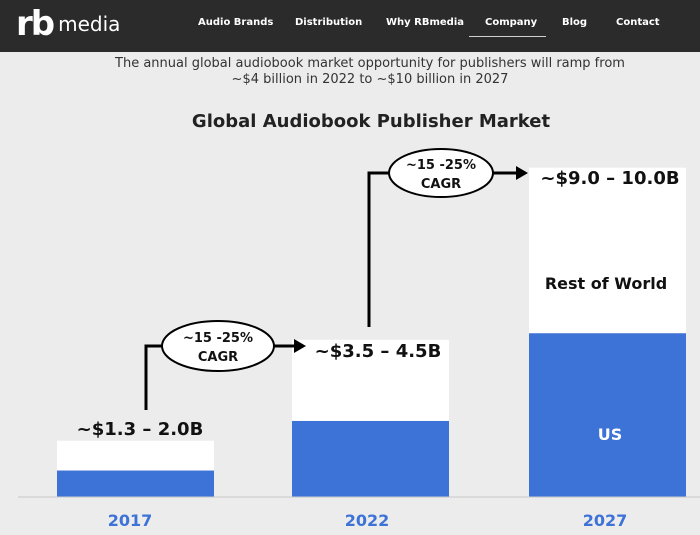 The image size is (700, 535). What do you see at coordinates (300, 346) in the screenshot?
I see `arrow-1-head` at bounding box center [300, 346].